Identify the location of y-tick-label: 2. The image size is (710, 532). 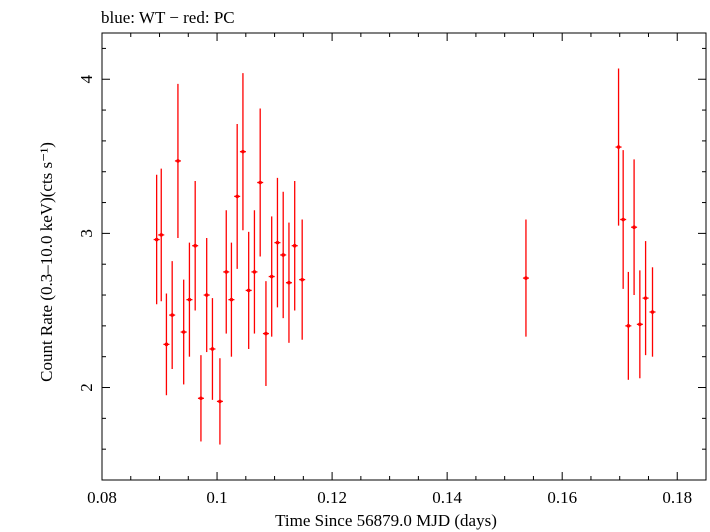
(86, 387).